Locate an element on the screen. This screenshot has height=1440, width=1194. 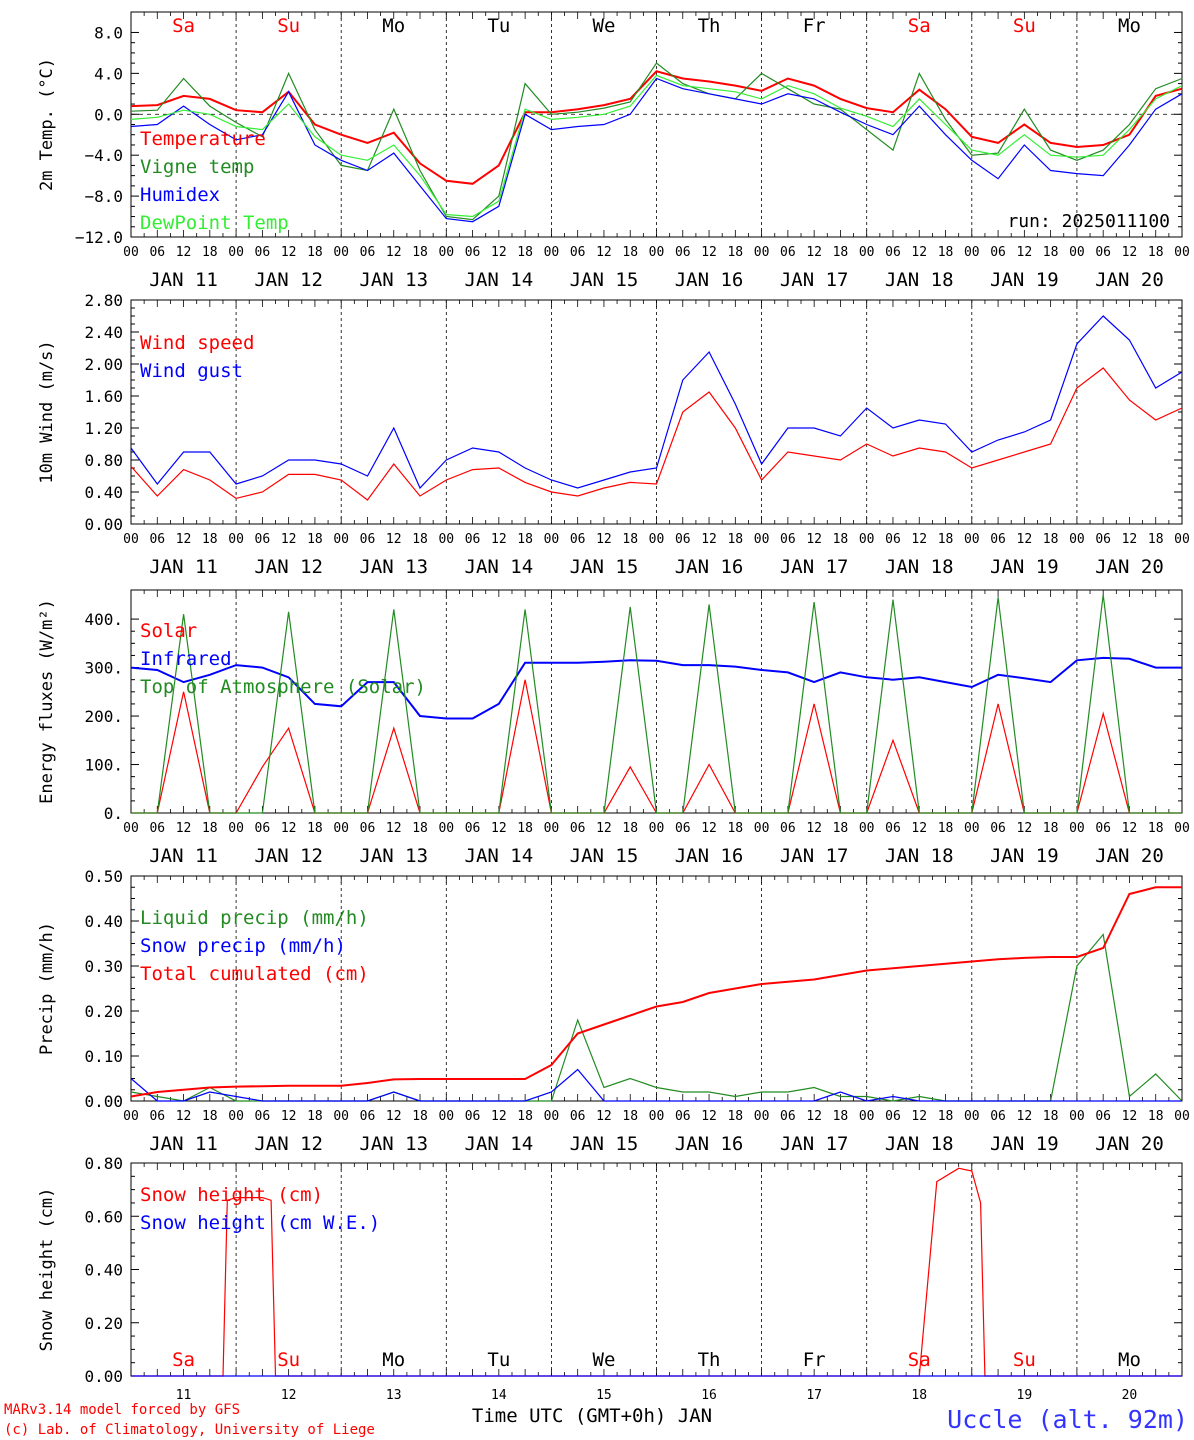
date-label: JAN 15 is located at coordinates (604, 856).